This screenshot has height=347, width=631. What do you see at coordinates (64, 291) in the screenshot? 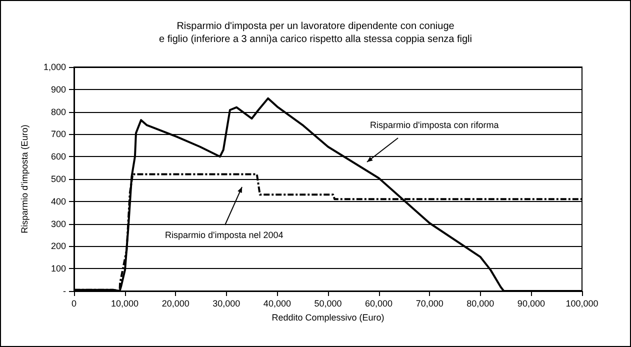
I see `y-tick-label: -` at bounding box center [64, 291].